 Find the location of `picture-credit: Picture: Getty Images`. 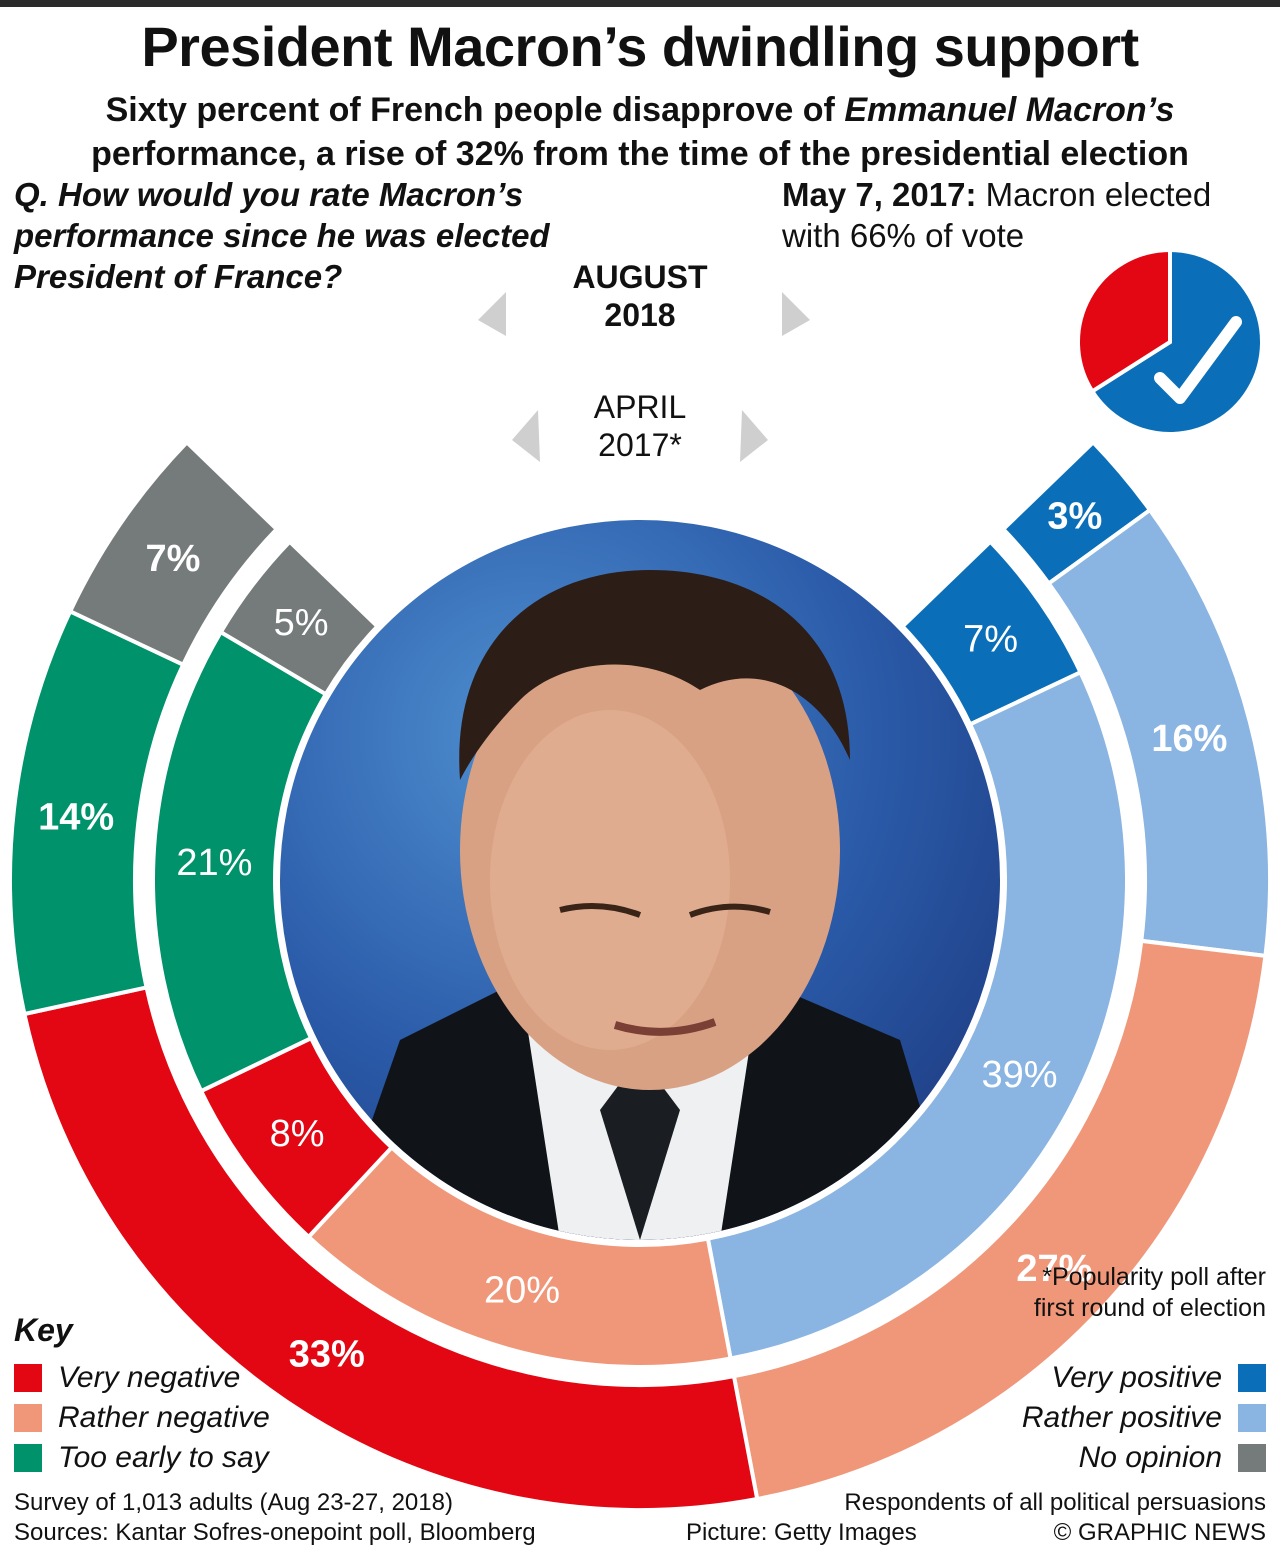

picture-credit: Picture: Getty Images is located at coordinates (801, 1532).